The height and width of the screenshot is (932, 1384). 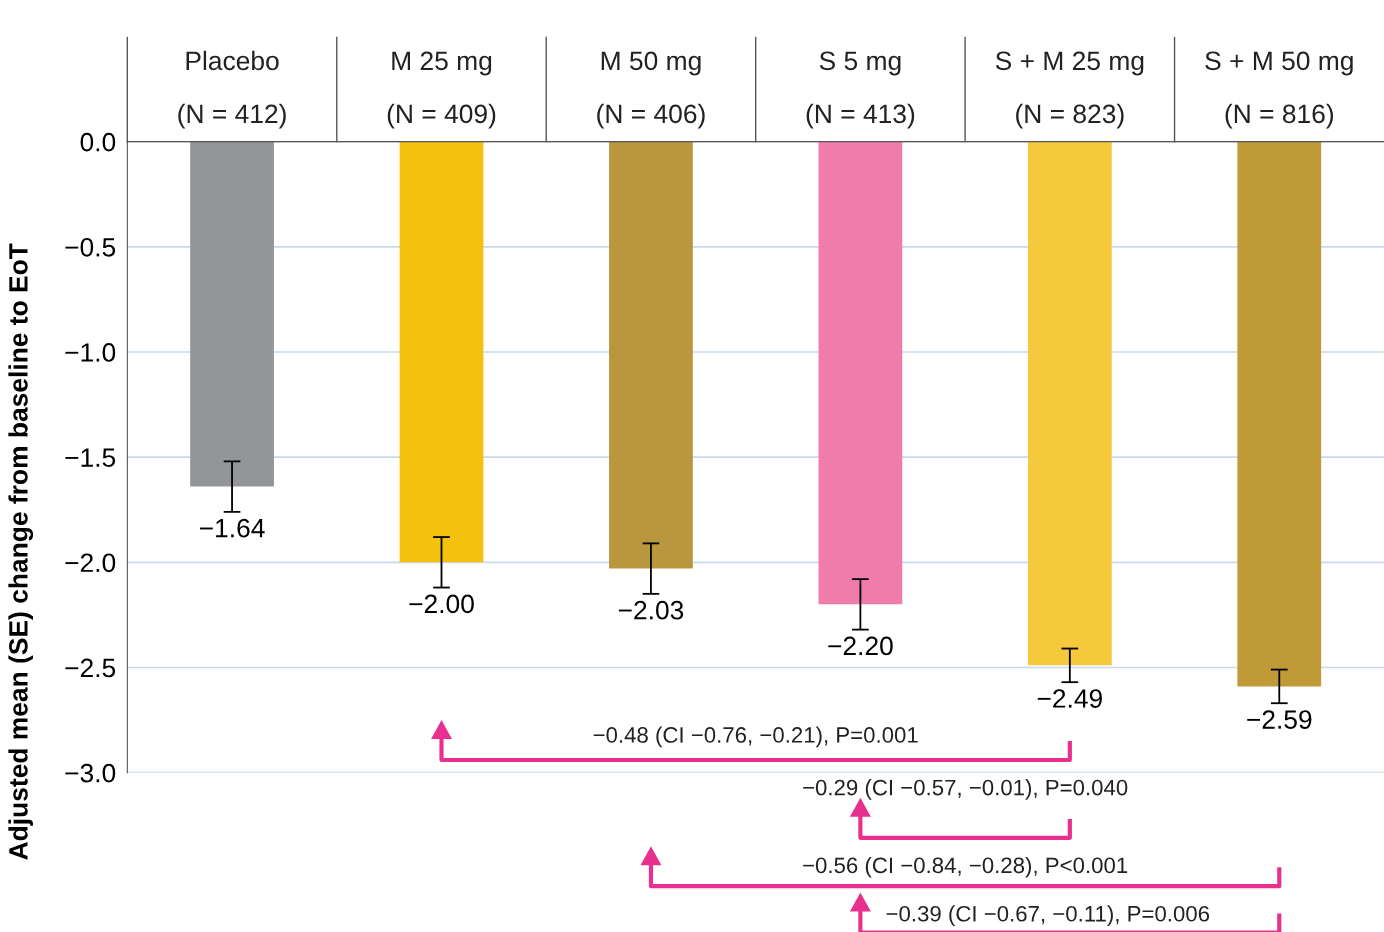 I want to click on y-tick-label: −0.5, so click(x=90, y=247).